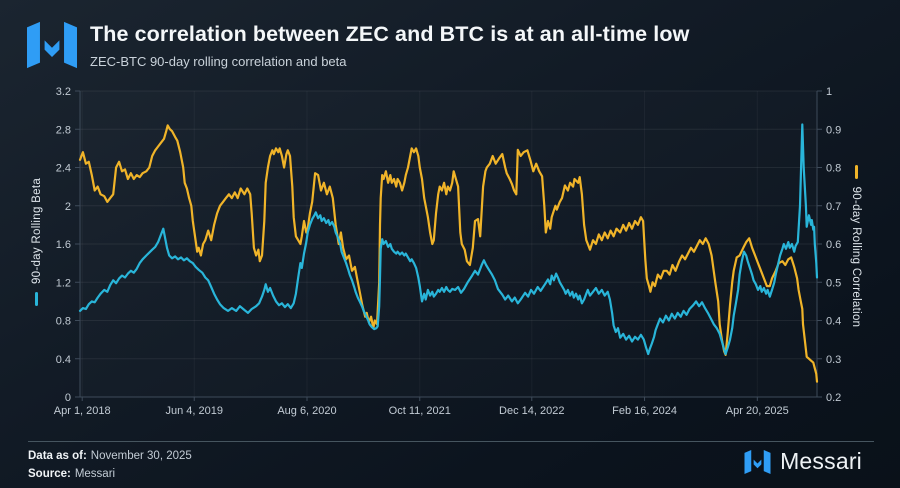  I want to click on right-axis-tick-label: 0.2, so click(833, 398).